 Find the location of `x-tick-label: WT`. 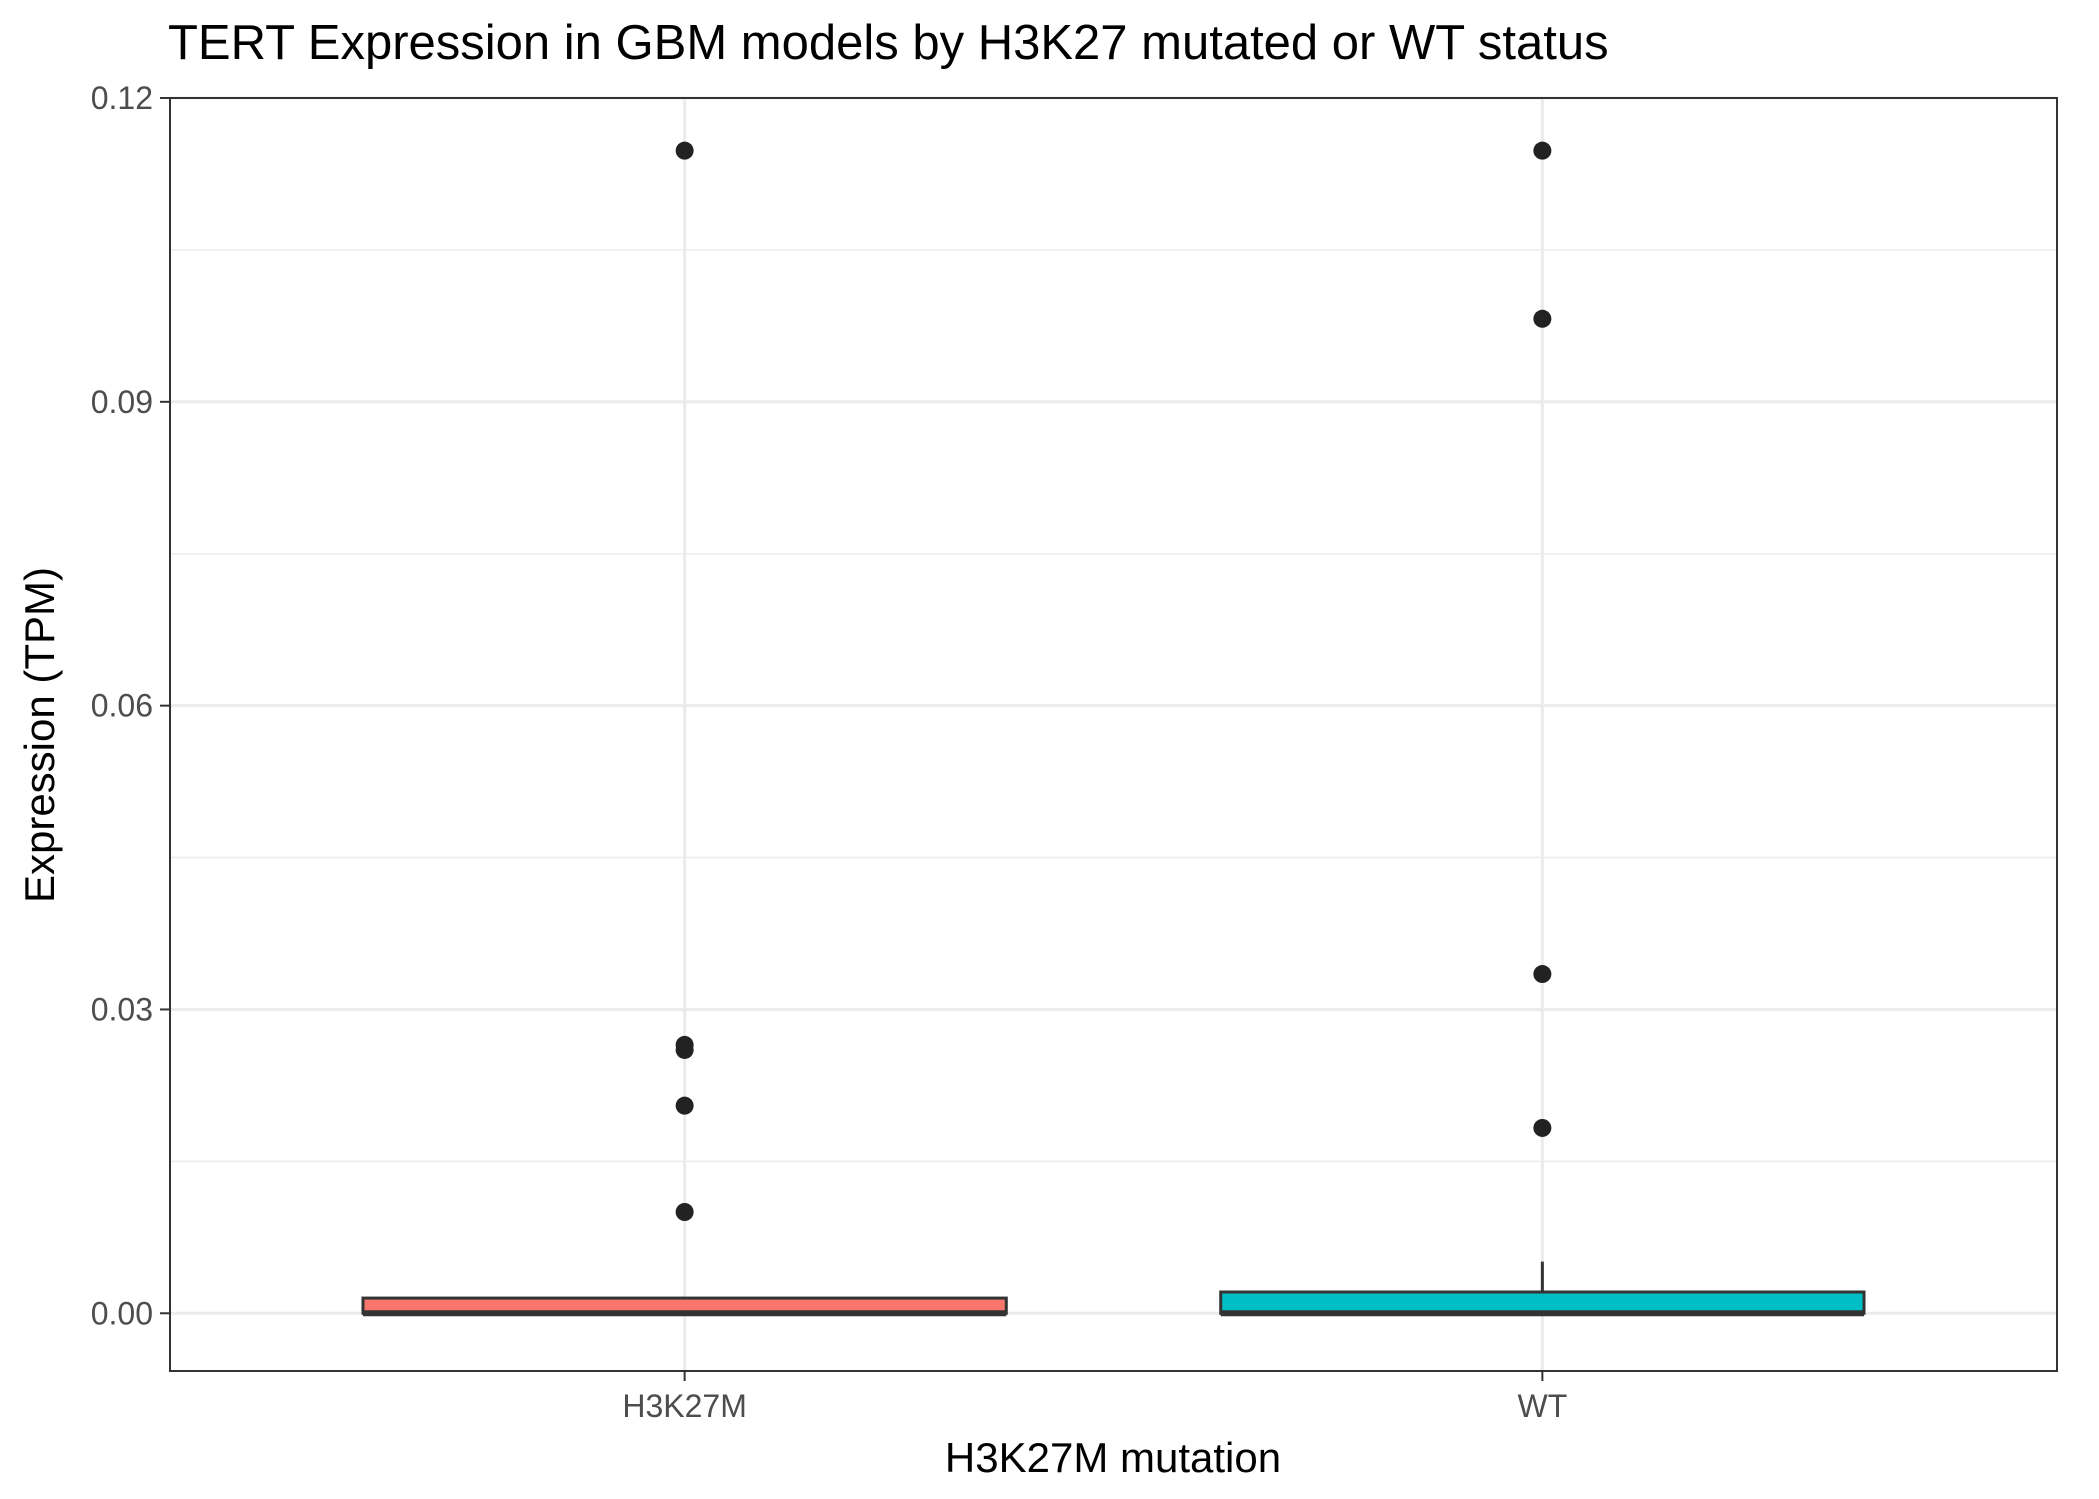

x-tick-label: WT is located at coordinates (1542, 1406).